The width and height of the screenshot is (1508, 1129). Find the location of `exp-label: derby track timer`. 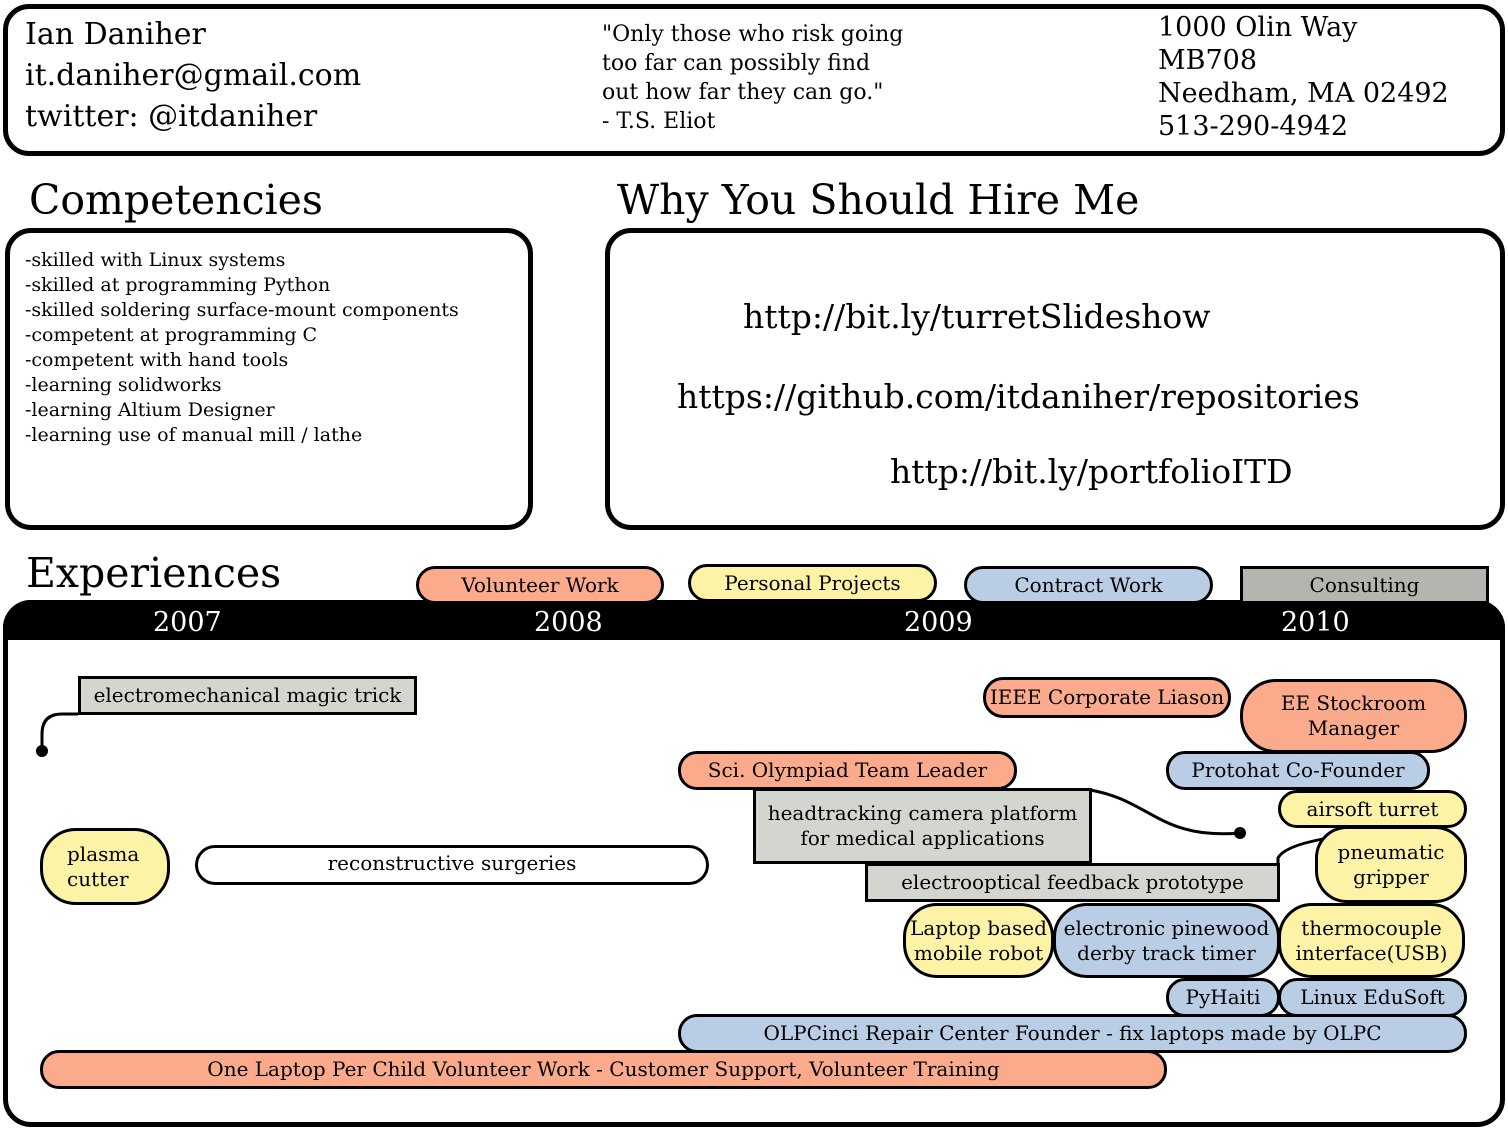

exp-label: derby track timer is located at coordinates (1166, 952).